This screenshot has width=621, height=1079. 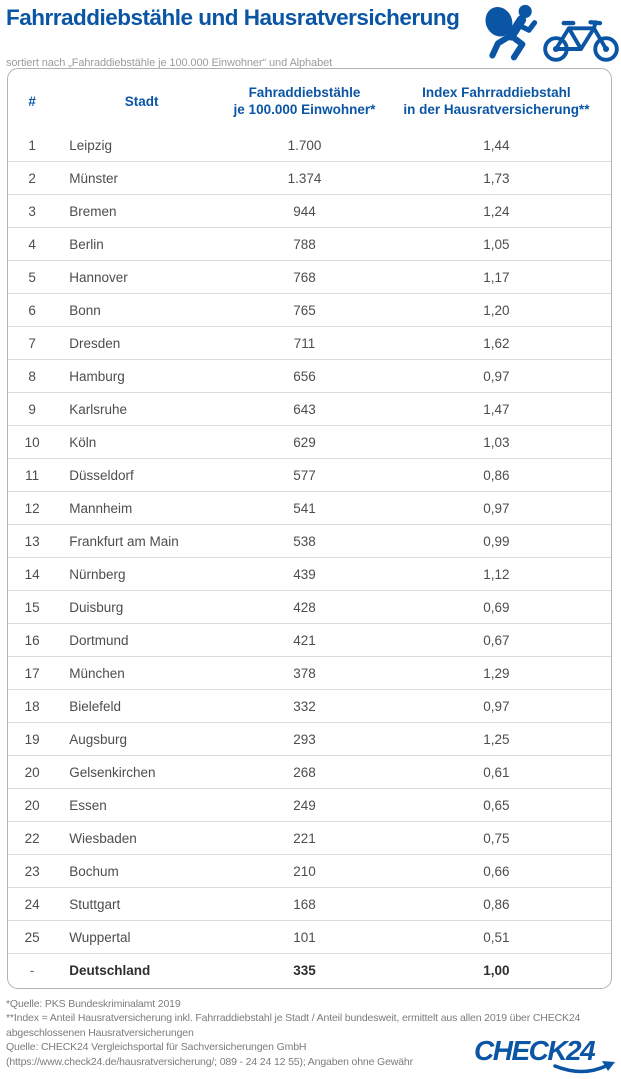 What do you see at coordinates (142, 244) in the screenshot?
I see `cell-city: Berlin` at bounding box center [142, 244].